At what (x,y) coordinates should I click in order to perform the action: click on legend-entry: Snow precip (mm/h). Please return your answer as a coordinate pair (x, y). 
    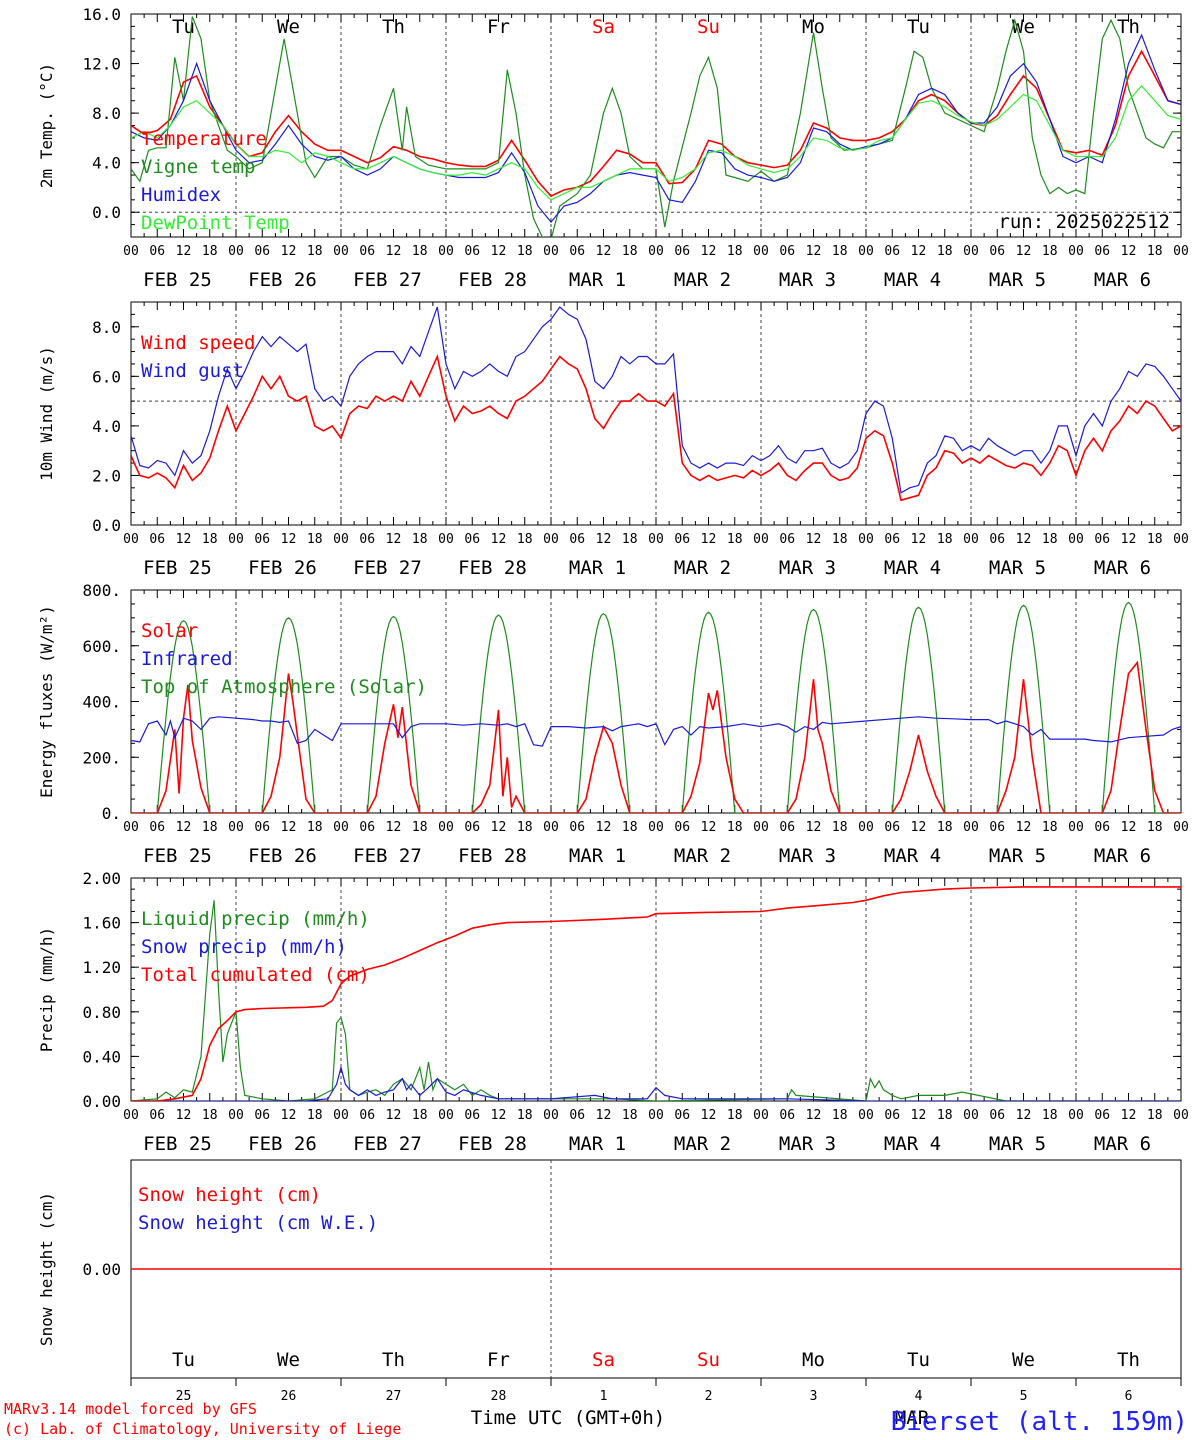
    Looking at the image, I should click on (244, 947).